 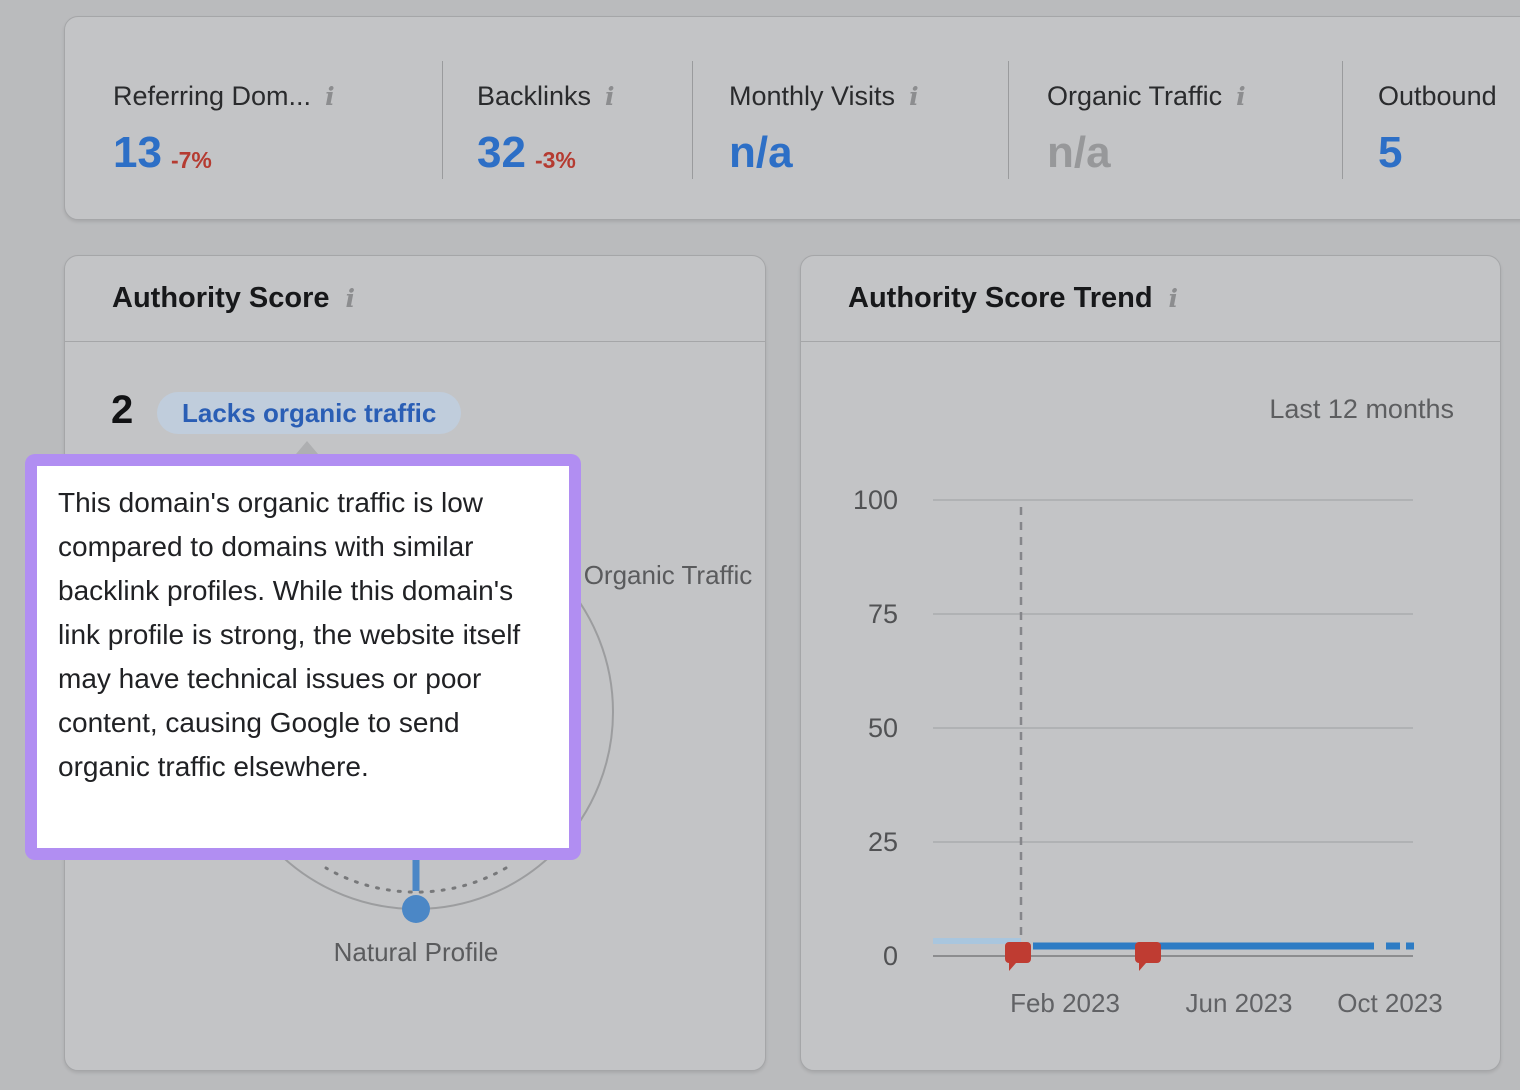 I want to click on x-tick: Jun 2023, so click(x=1239, y=1003).